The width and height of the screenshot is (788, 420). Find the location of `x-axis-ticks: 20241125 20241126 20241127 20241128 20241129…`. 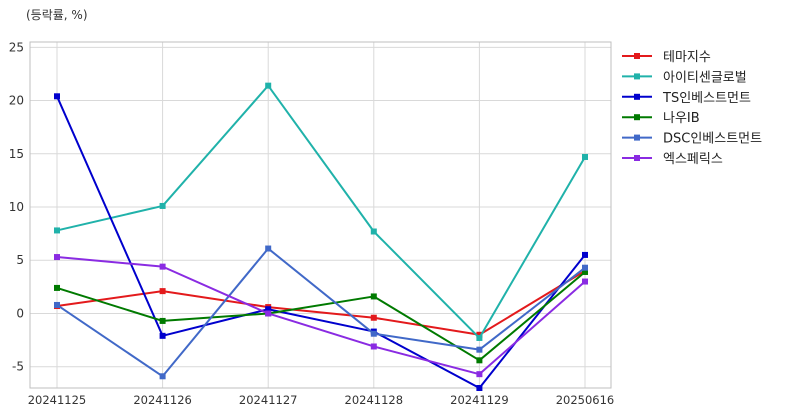

x-axis-ticks: 20241125 20241126 20241127 20241128 20241129… is located at coordinates (321, 400).